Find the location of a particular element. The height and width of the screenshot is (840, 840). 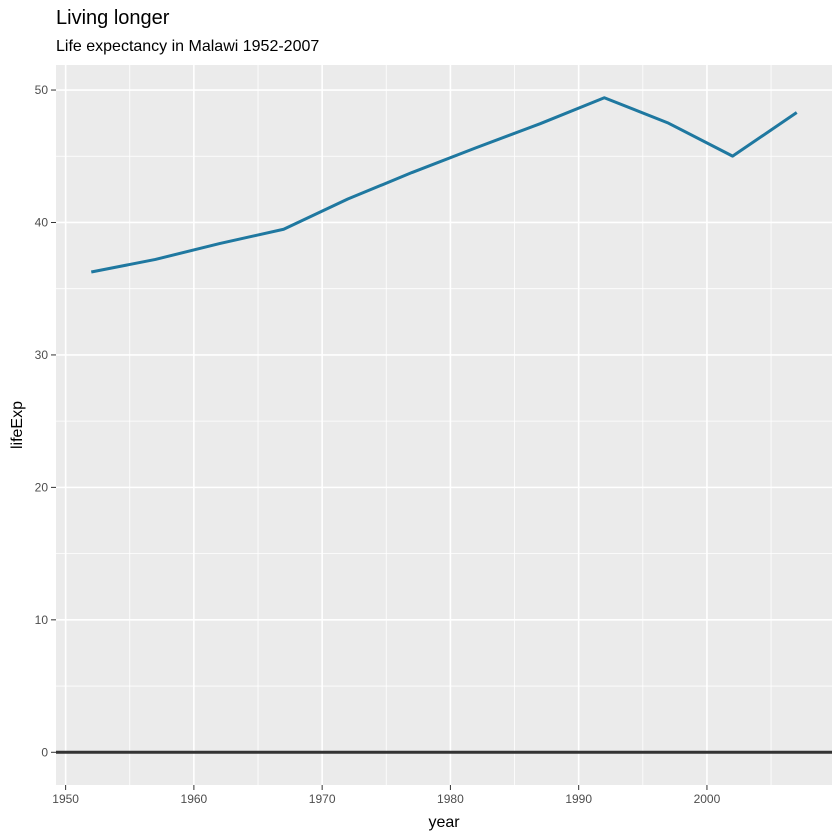

x-axis-label: year is located at coordinates (444, 822).